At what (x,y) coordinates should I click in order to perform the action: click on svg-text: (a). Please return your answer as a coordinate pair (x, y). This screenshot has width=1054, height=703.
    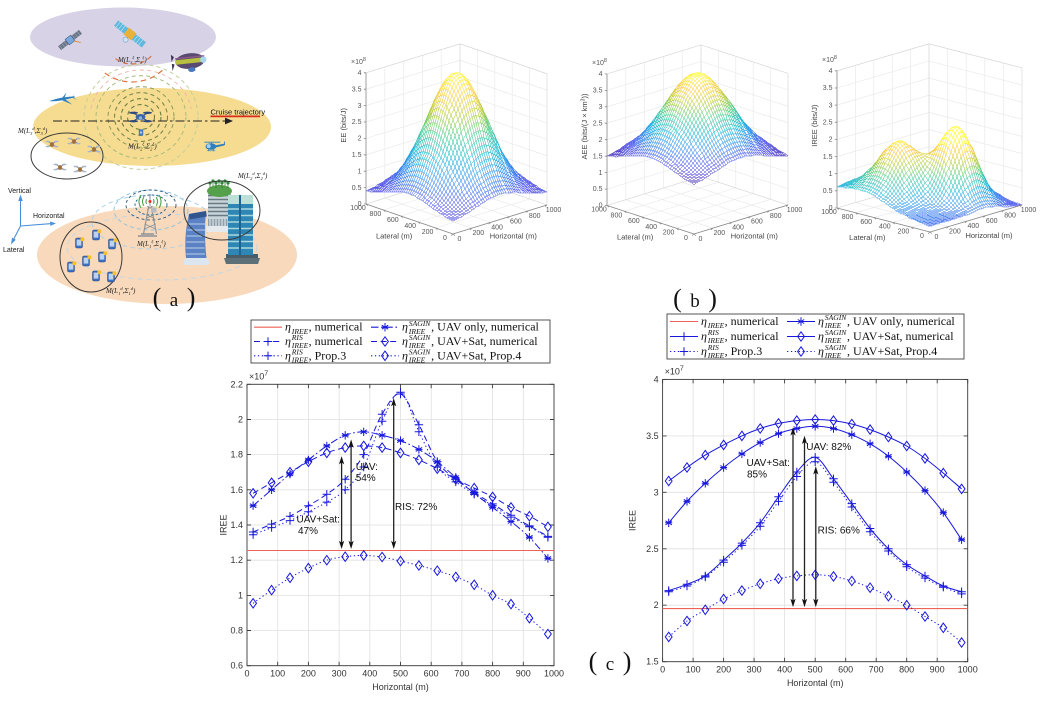
    Looking at the image, I should click on (174, 297).